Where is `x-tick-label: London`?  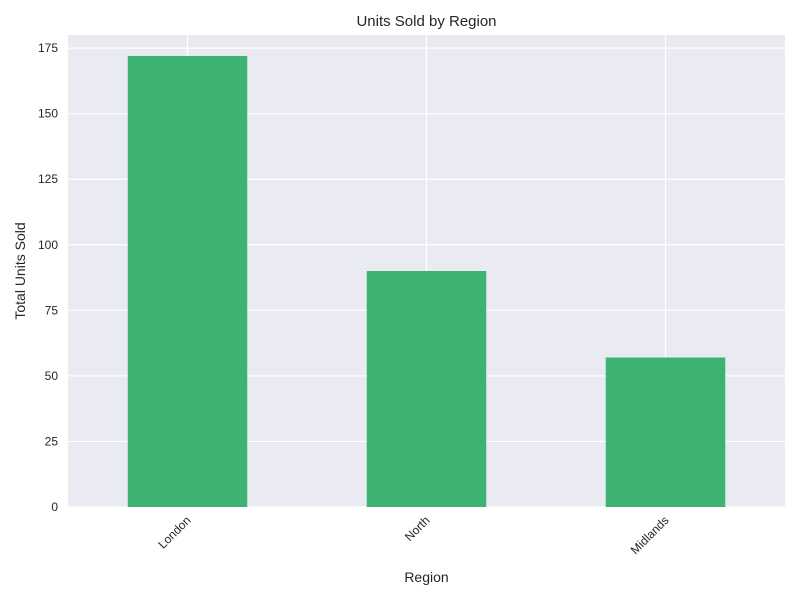
x-tick-label: London is located at coordinates (174, 532).